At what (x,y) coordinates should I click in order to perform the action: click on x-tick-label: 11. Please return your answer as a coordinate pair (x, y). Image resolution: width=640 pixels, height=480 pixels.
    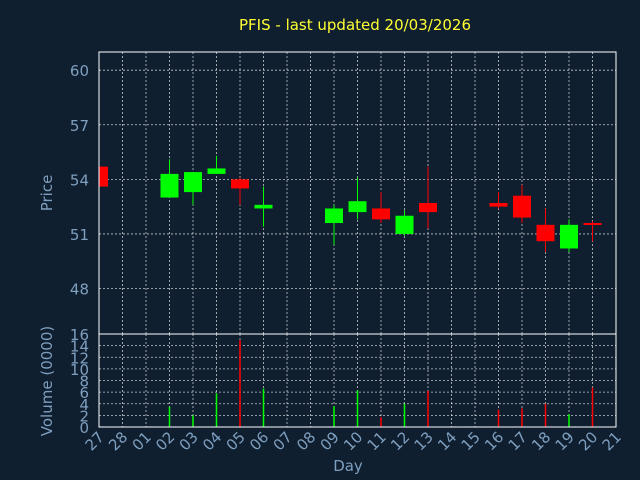
    Looking at the image, I should click on (377, 441).